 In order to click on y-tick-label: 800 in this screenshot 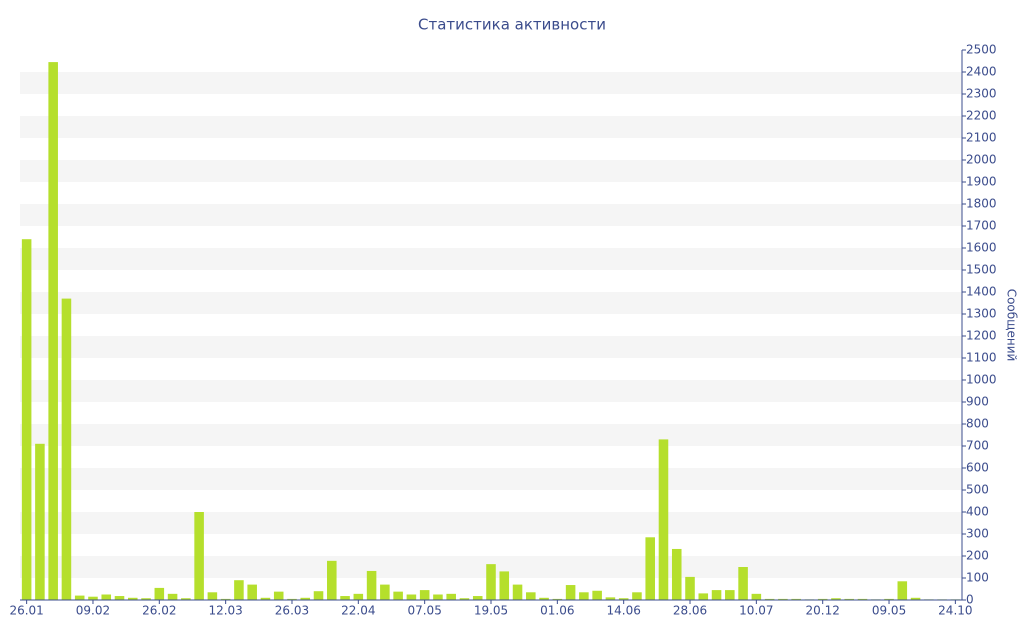, I will do `click(977, 424)`.